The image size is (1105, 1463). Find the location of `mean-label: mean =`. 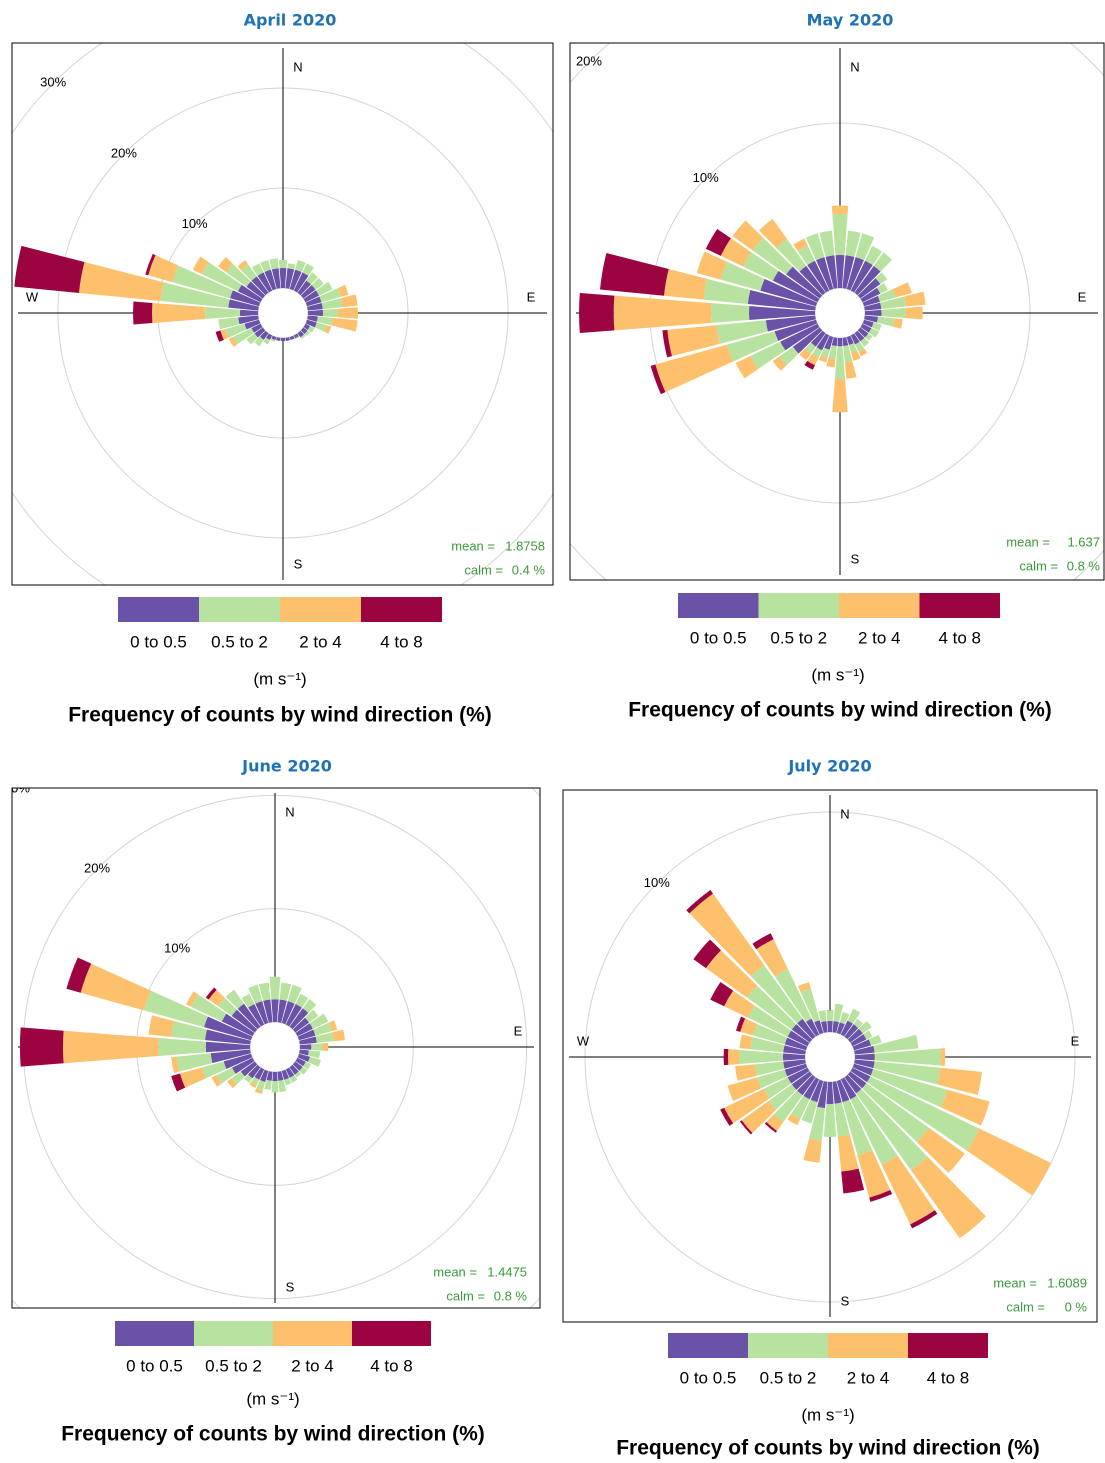

mean-label: mean = is located at coordinates (1028, 541).